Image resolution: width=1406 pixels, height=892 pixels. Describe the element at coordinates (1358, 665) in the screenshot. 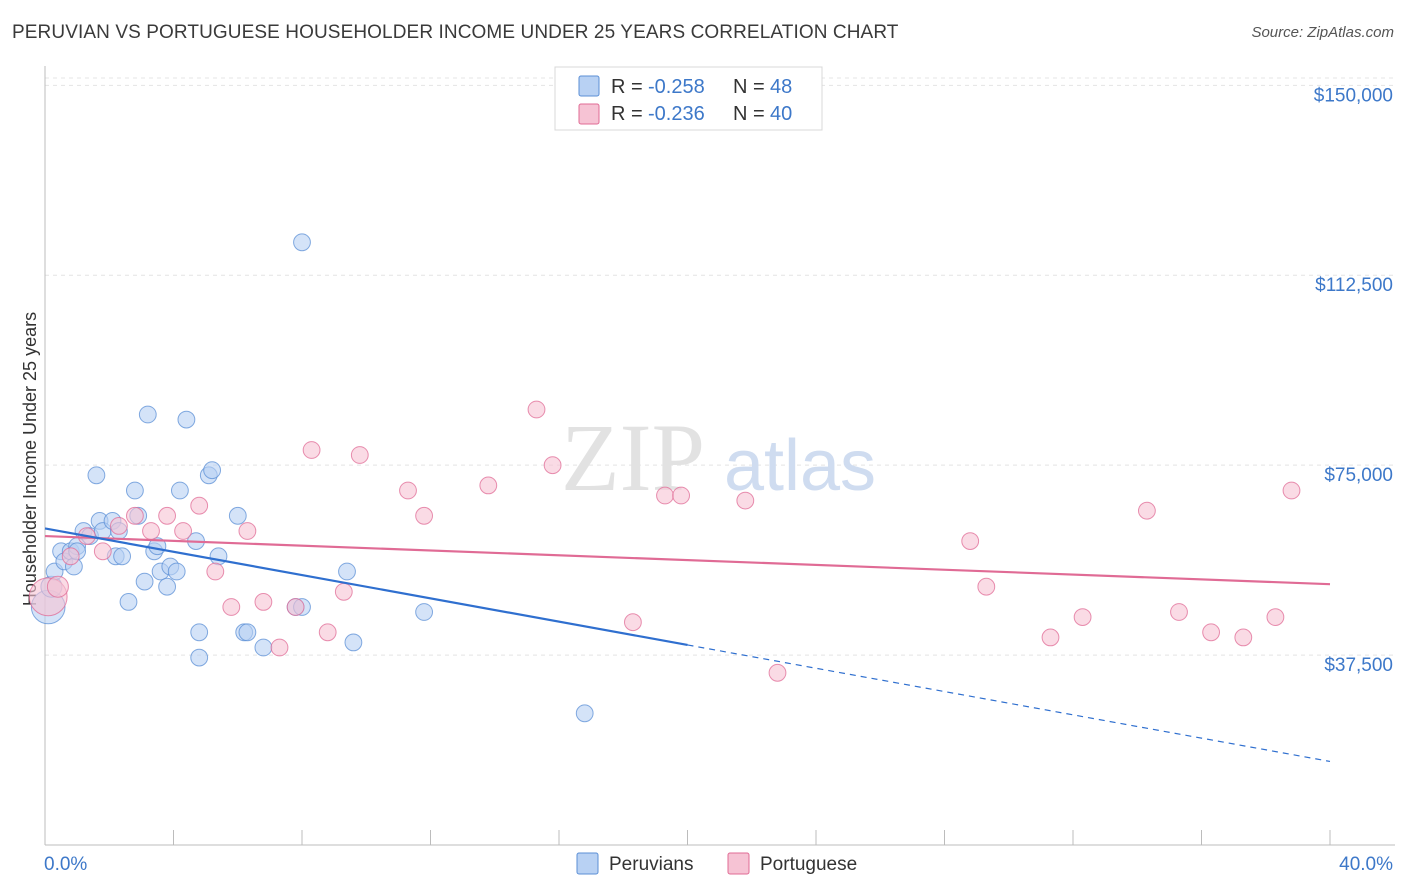

I see `y-tick-label: $37,500` at that location.